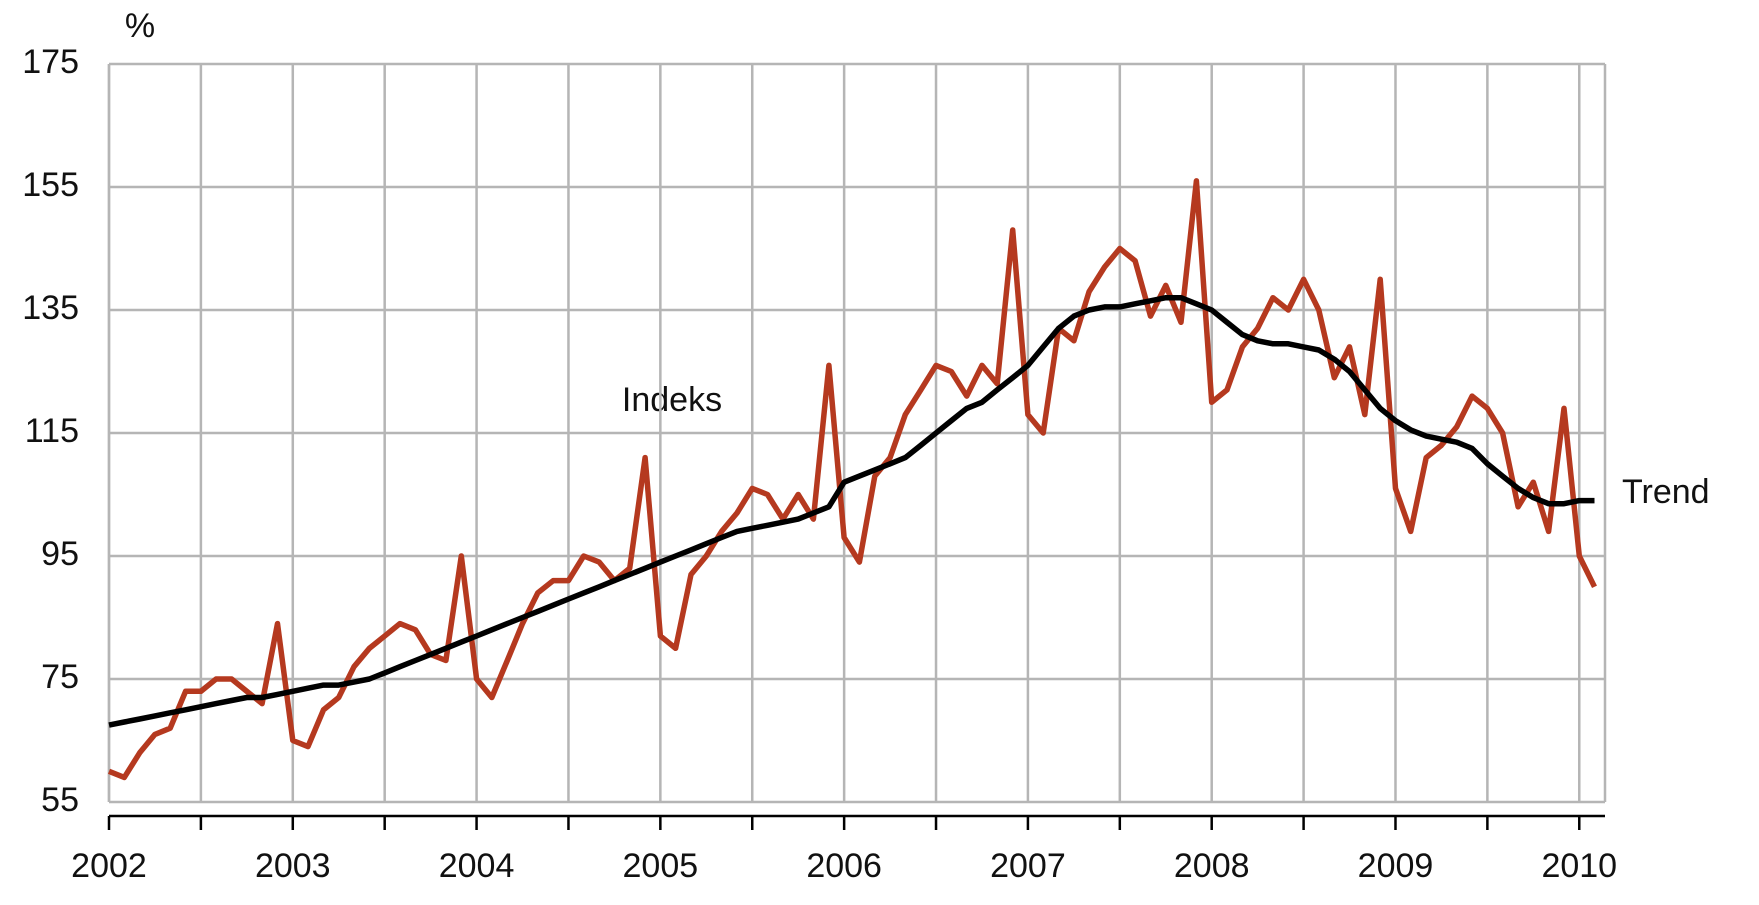  Describe the element at coordinates (140, 26) in the screenshot. I see `y-unit-label: %` at that location.